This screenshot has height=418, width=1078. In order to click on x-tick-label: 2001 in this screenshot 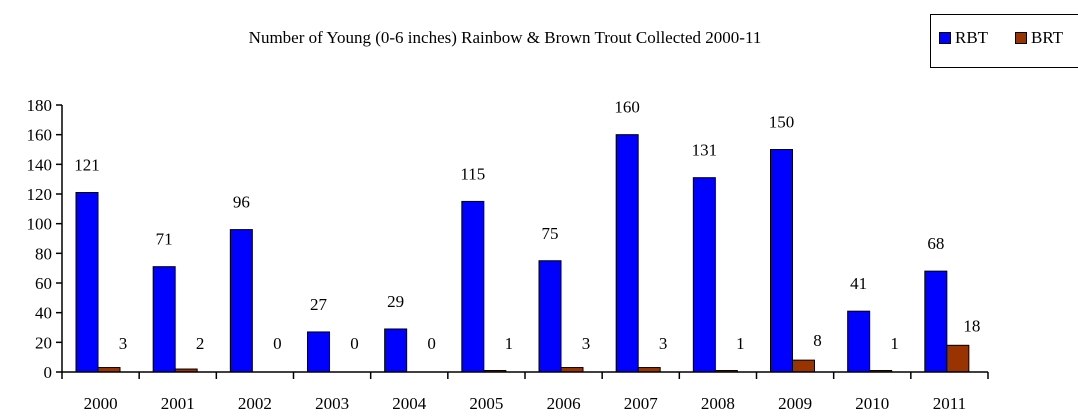, I will do `click(178, 403)`.